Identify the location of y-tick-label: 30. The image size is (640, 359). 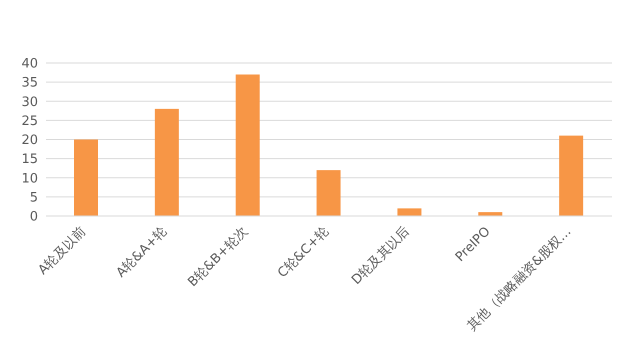
(29, 102).